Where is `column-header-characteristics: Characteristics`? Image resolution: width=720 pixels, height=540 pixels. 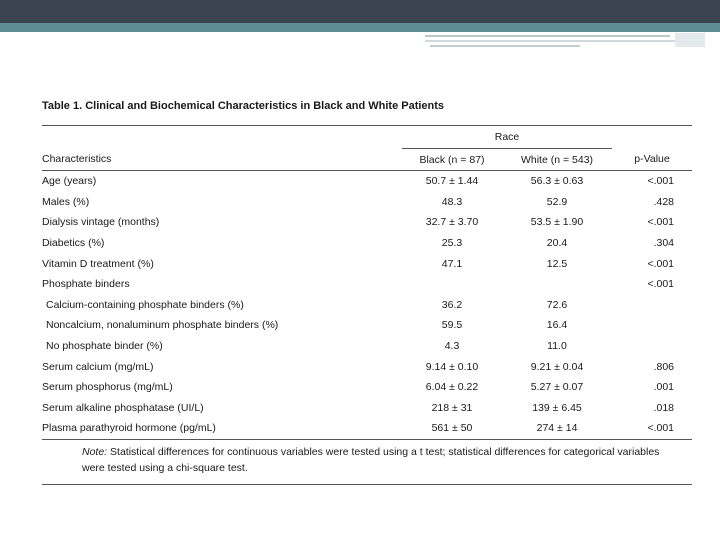
column-header-characteristics: Characteristics is located at coordinates (222, 159).